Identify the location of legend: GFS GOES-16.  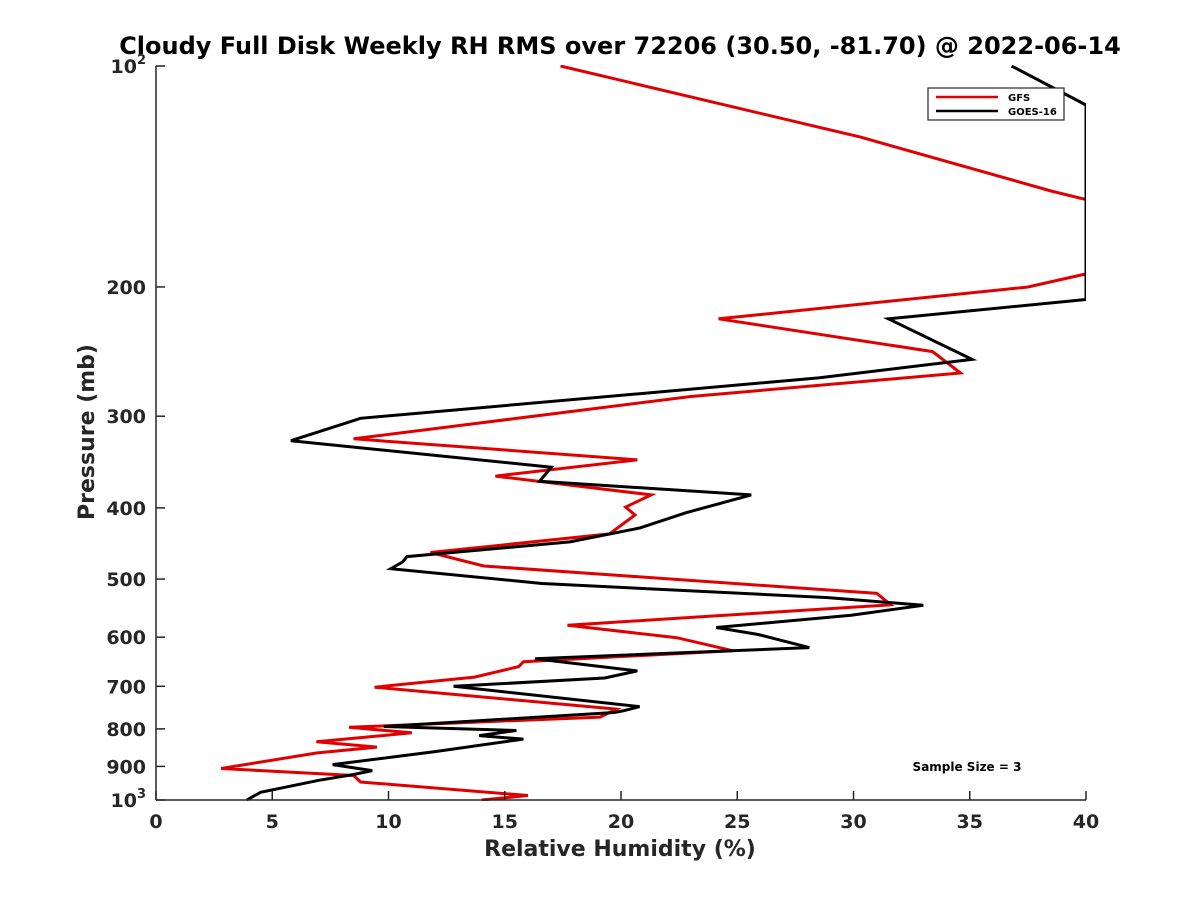
(996, 104).